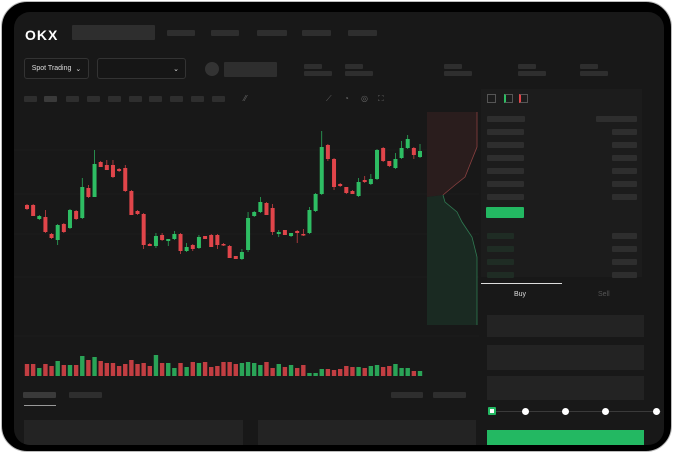 The height and width of the screenshot is (453, 673). Describe the element at coordinates (329, 98) in the screenshot. I see `ruler-icon: ⟋` at that location.